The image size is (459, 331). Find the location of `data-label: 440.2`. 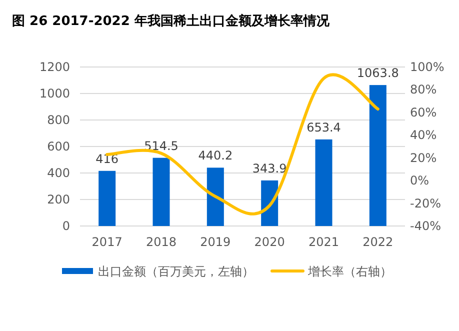

data-label: 440.2 is located at coordinates (215, 155).